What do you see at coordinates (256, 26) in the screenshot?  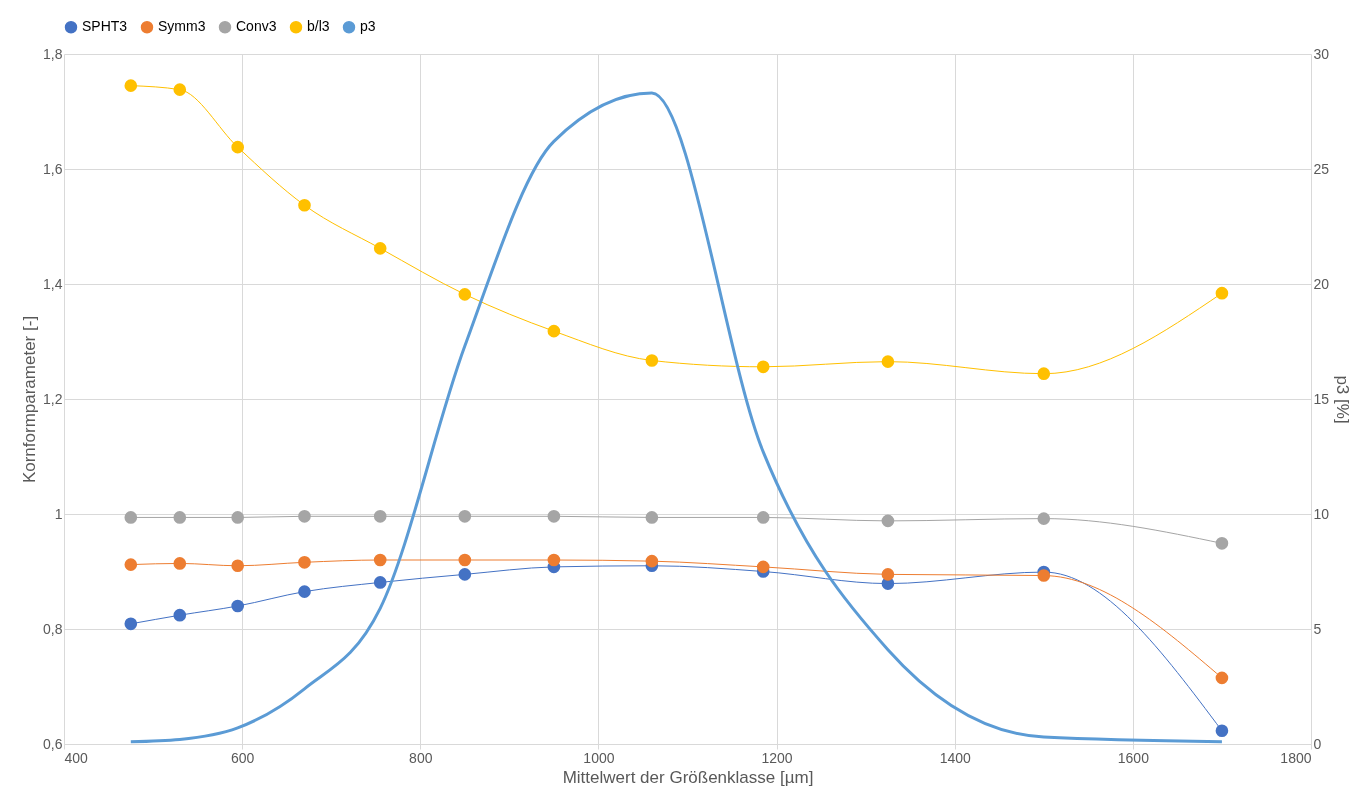 I see `legend-label: Conv3` at bounding box center [256, 26].